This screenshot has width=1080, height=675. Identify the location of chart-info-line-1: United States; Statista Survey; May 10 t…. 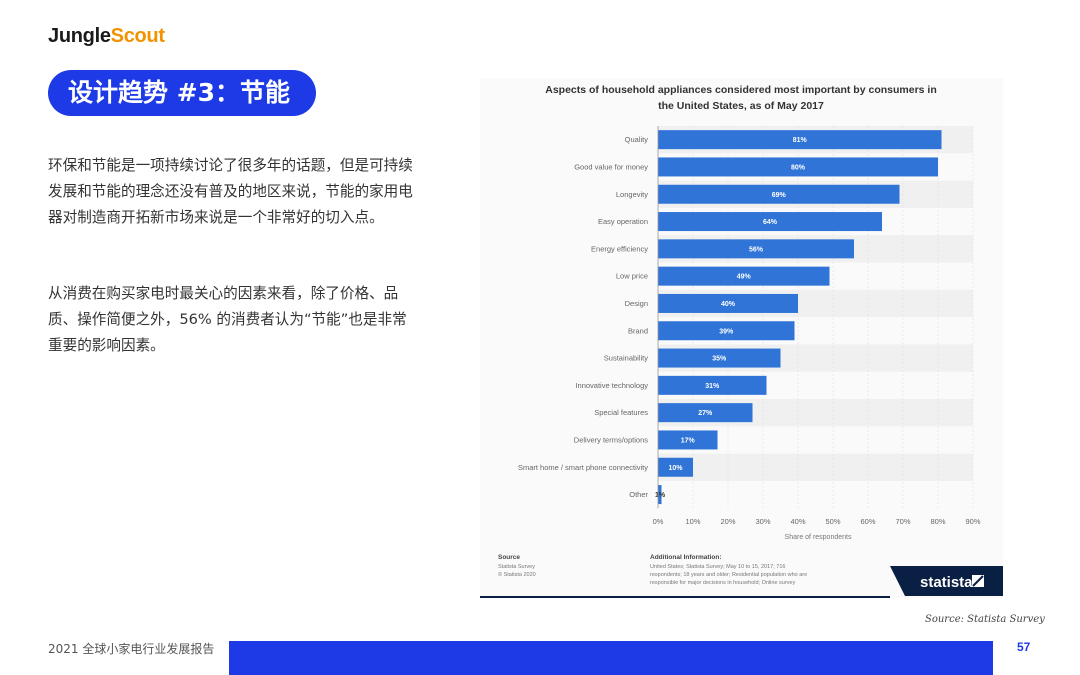
(717, 567).